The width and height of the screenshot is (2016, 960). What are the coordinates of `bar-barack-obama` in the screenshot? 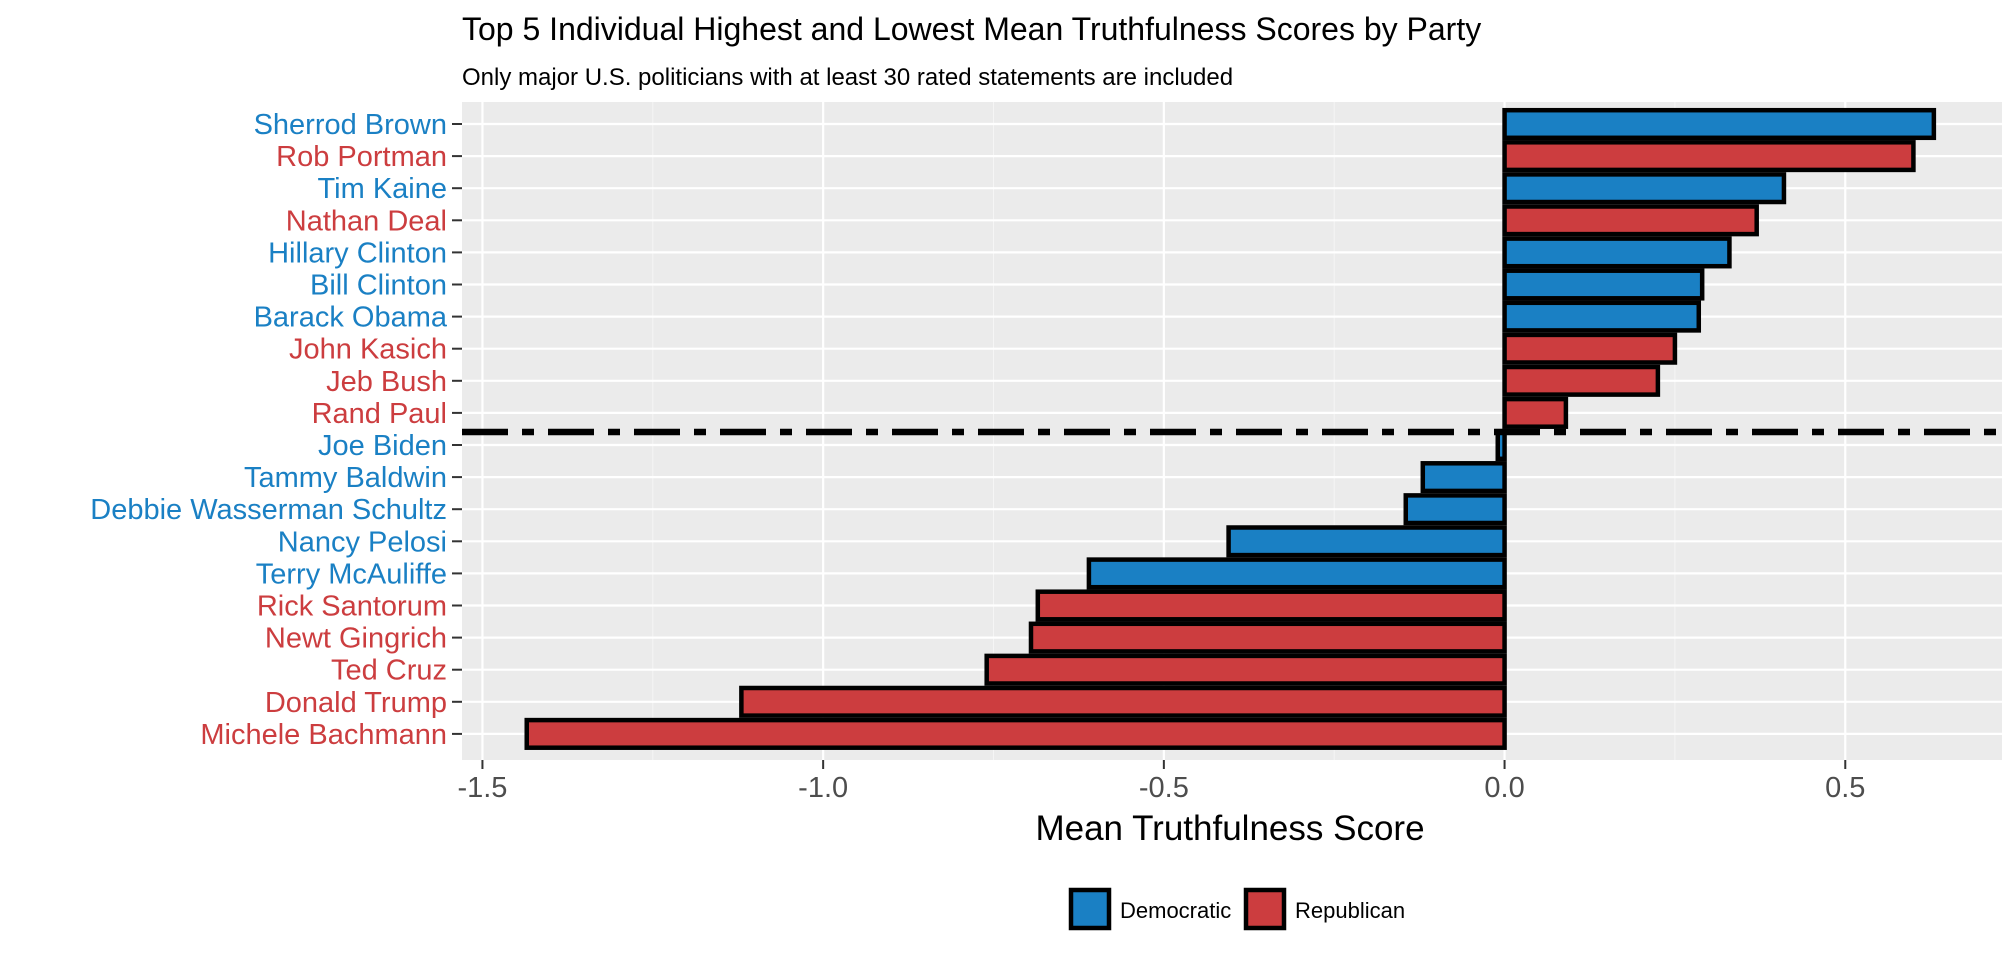 It's located at (1602, 316).